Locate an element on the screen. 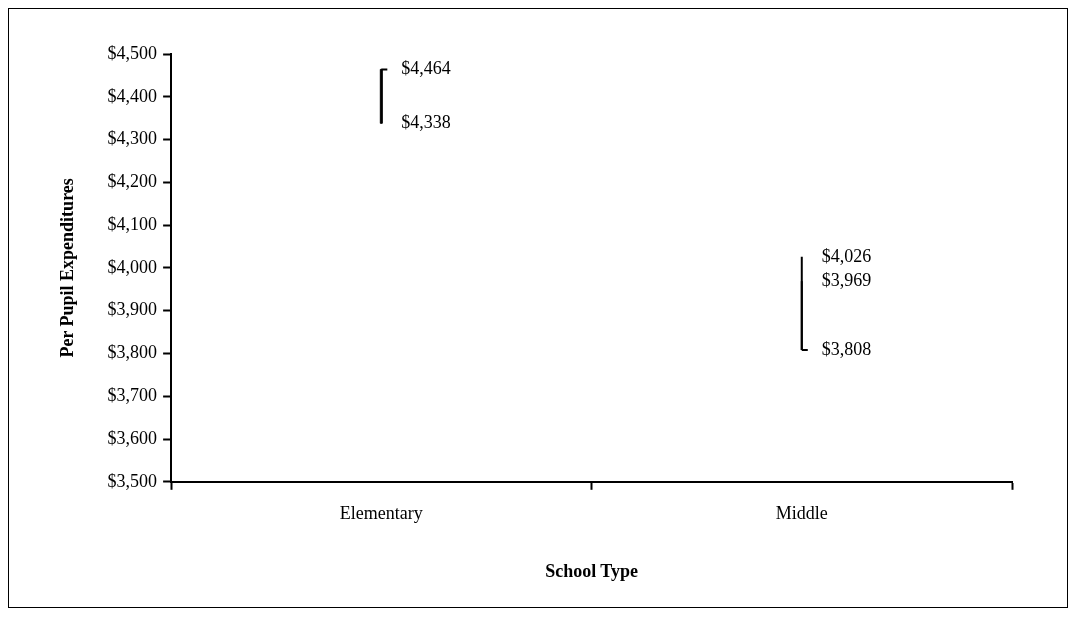 This screenshot has height=622, width=1079. y-tick-label: $4,400 is located at coordinates (132, 95).